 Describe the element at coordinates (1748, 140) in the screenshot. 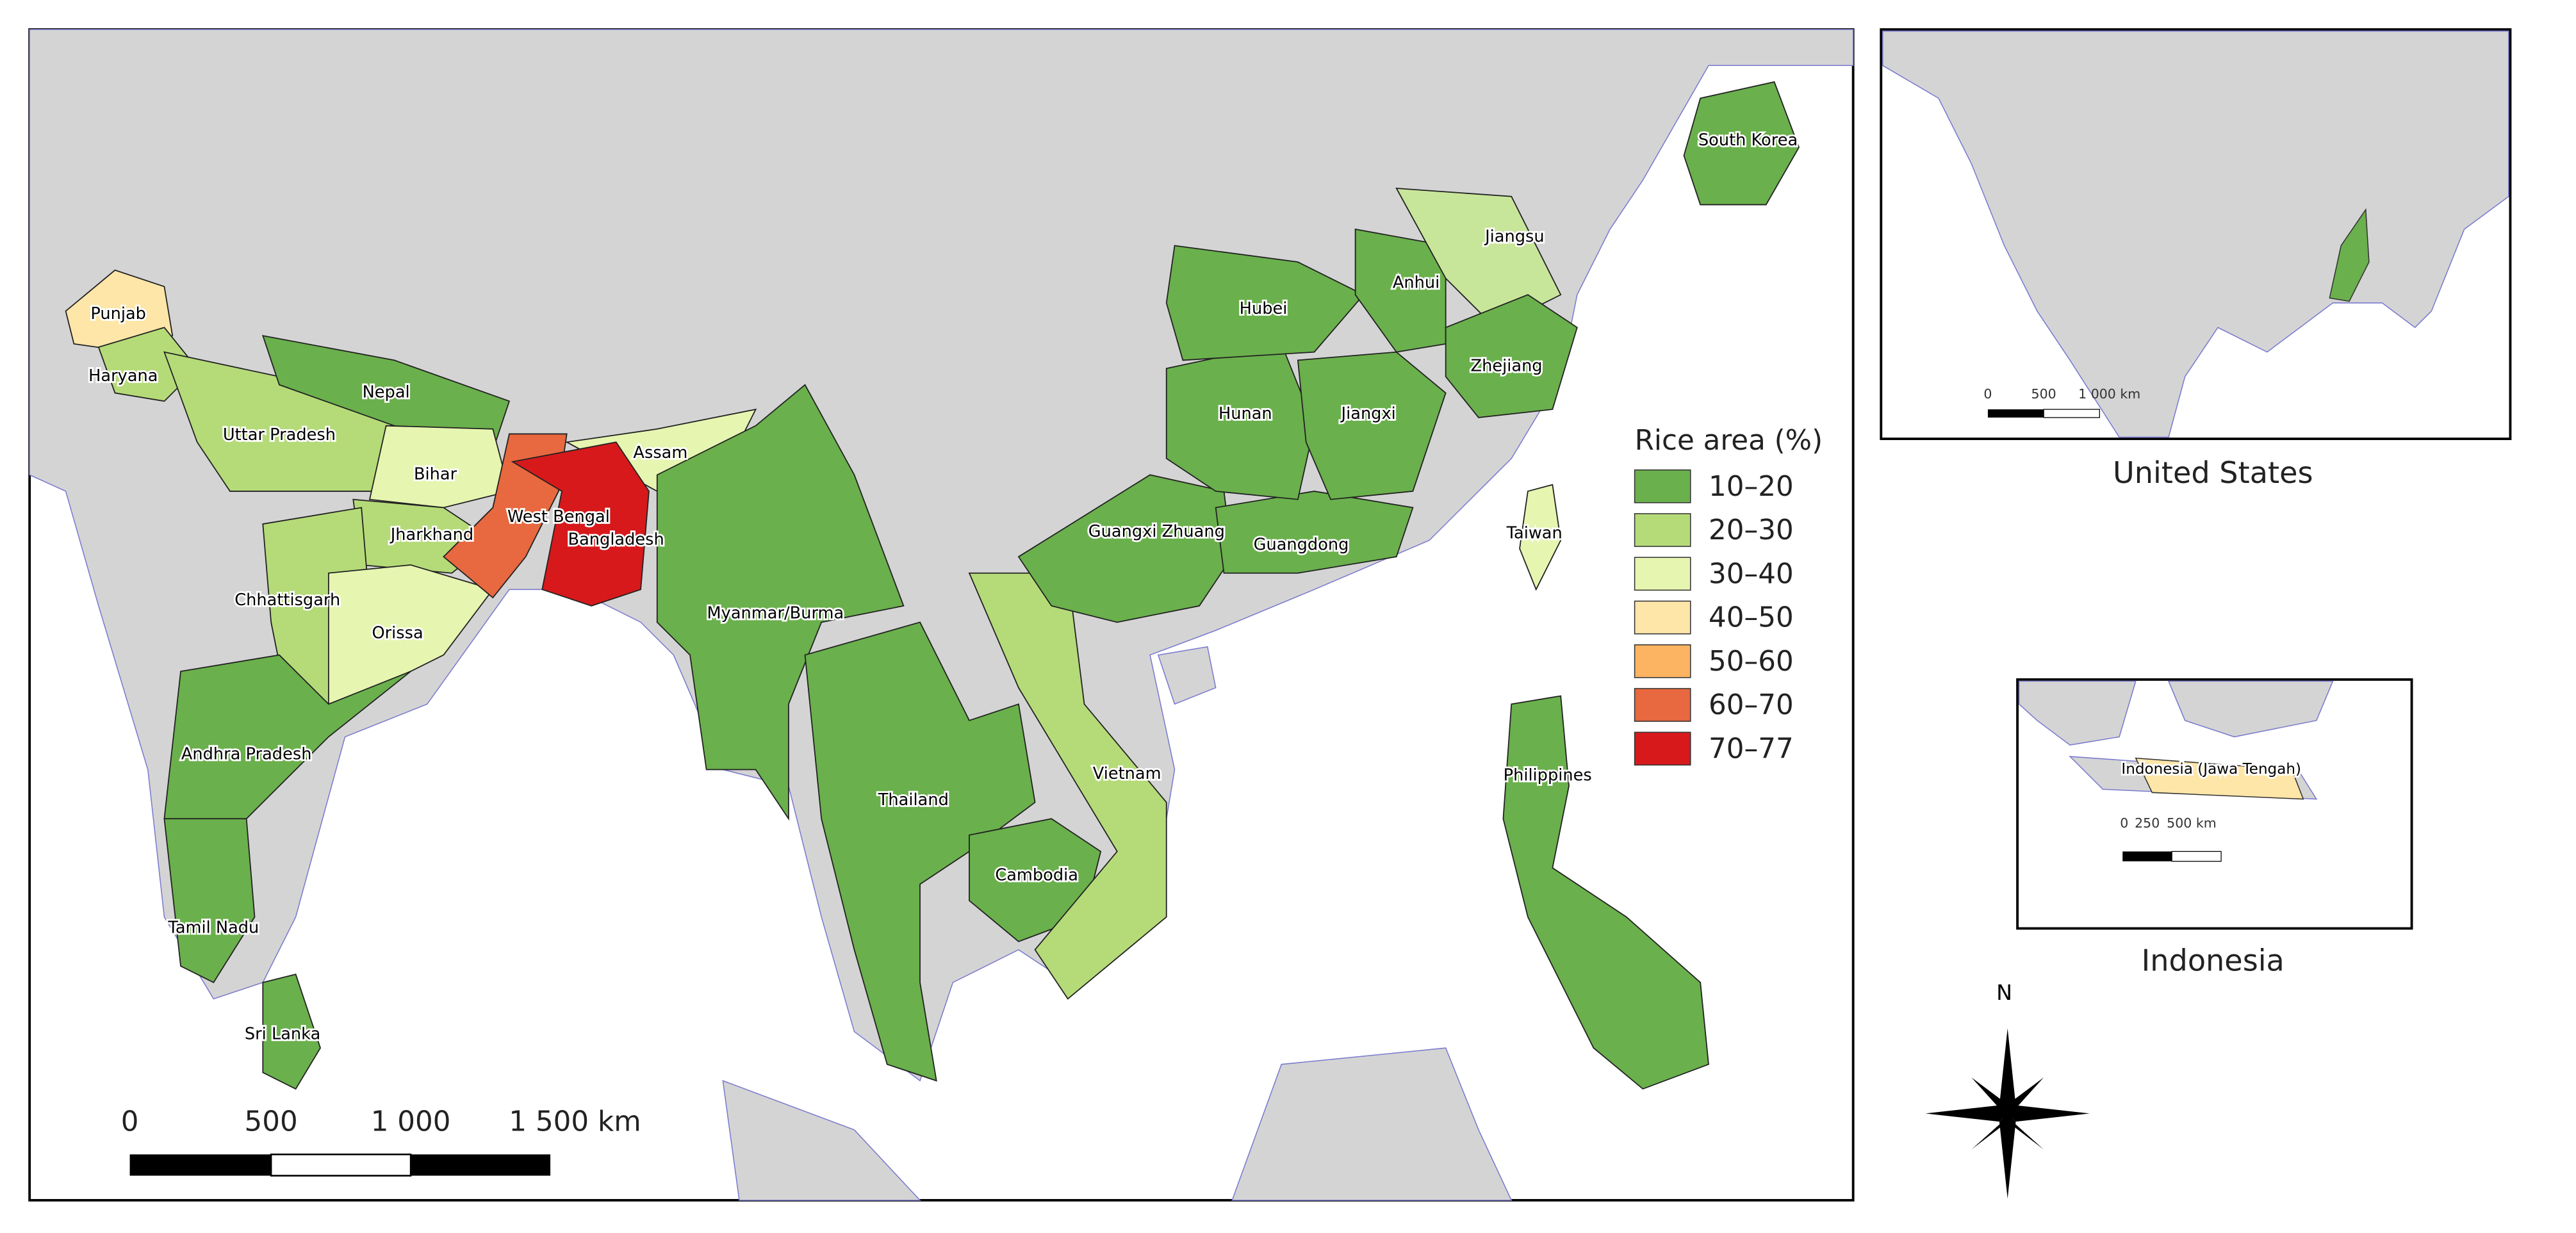

I see `region-label: South Korea` at that location.